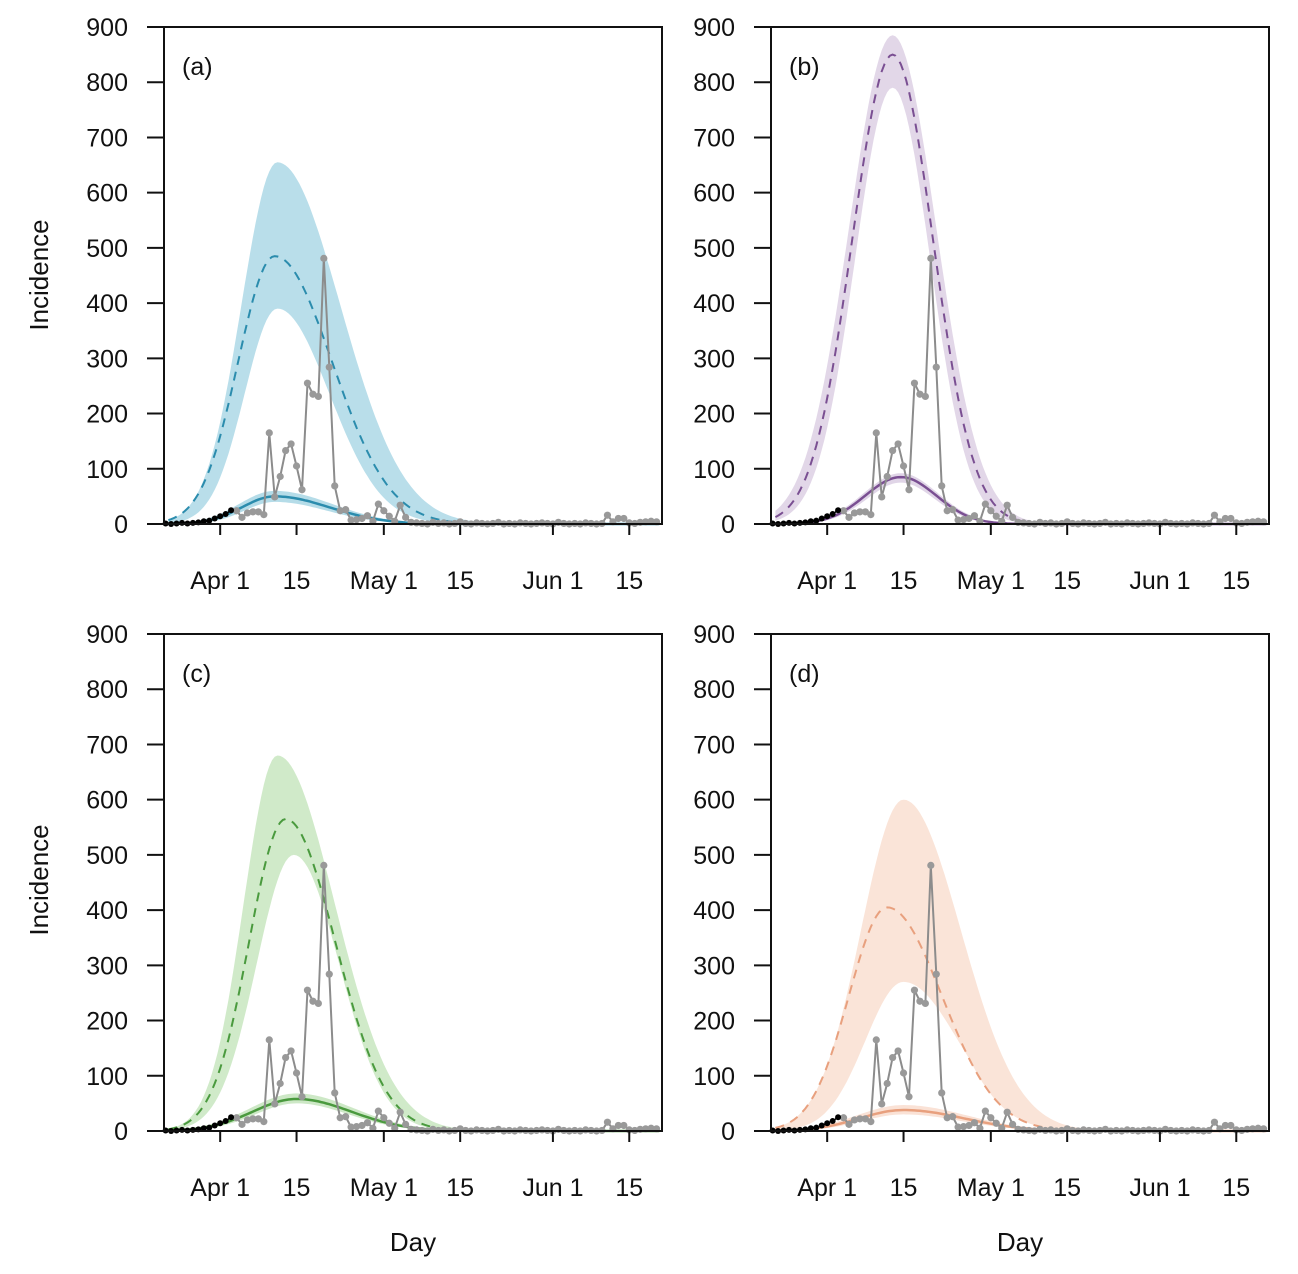  Describe the element at coordinates (107, 249) in the screenshot. I see `y-tick-label: 500` at that location.